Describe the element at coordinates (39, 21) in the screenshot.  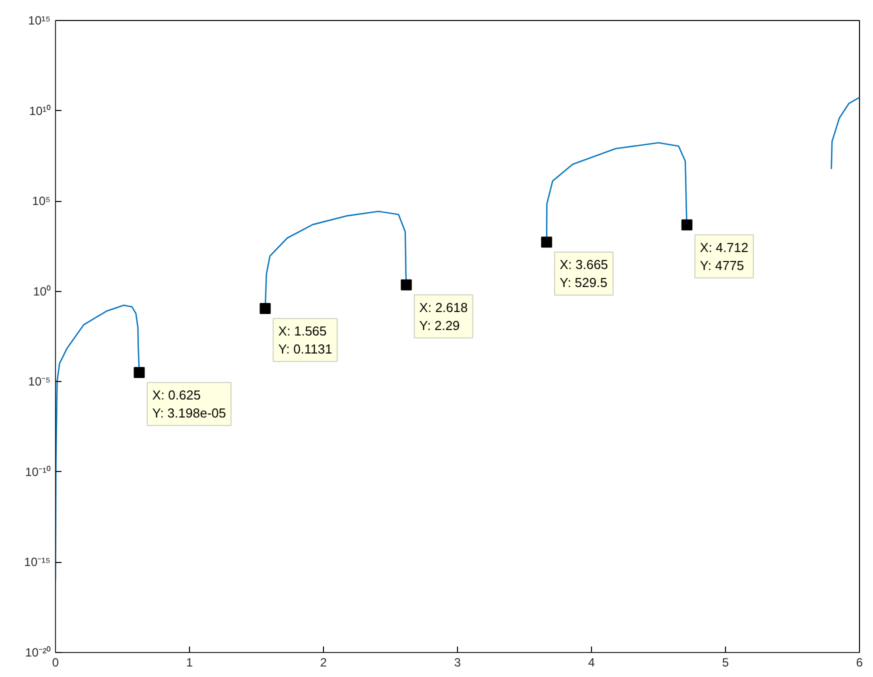
I see `y-tick-label: 10¹⁵` at that location.